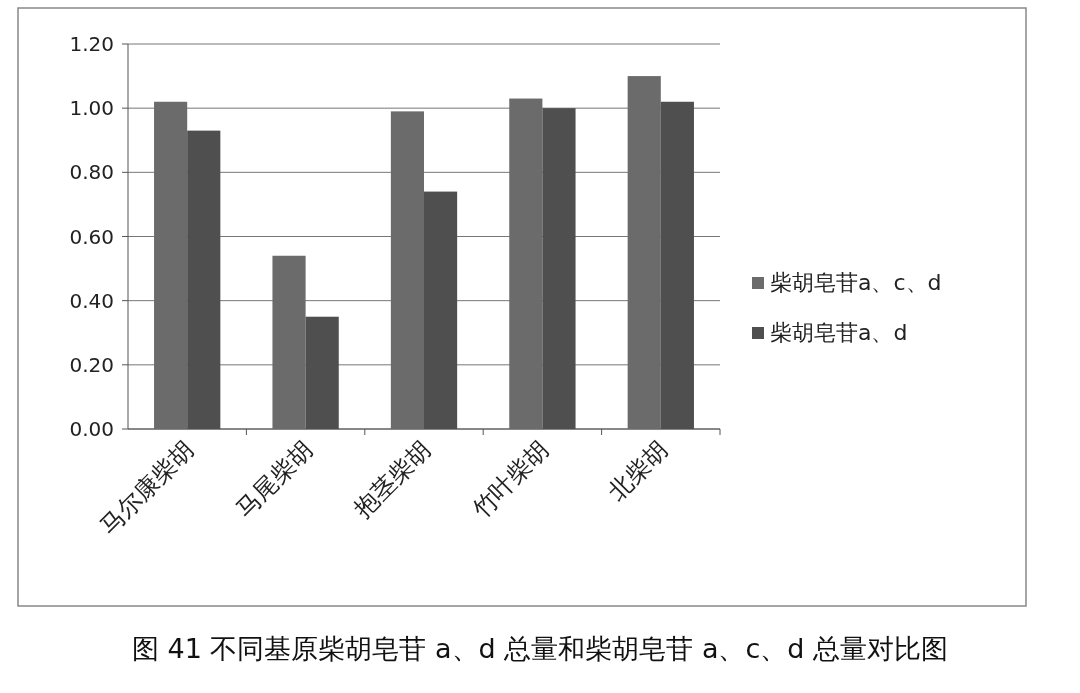 This screenshot has width=1080, height=693. What do you see at coordinates (856, 282) in the screenshot?
I see `legend-label: 柴胡皂苷a、c、d` at bounding box center [856, 282].